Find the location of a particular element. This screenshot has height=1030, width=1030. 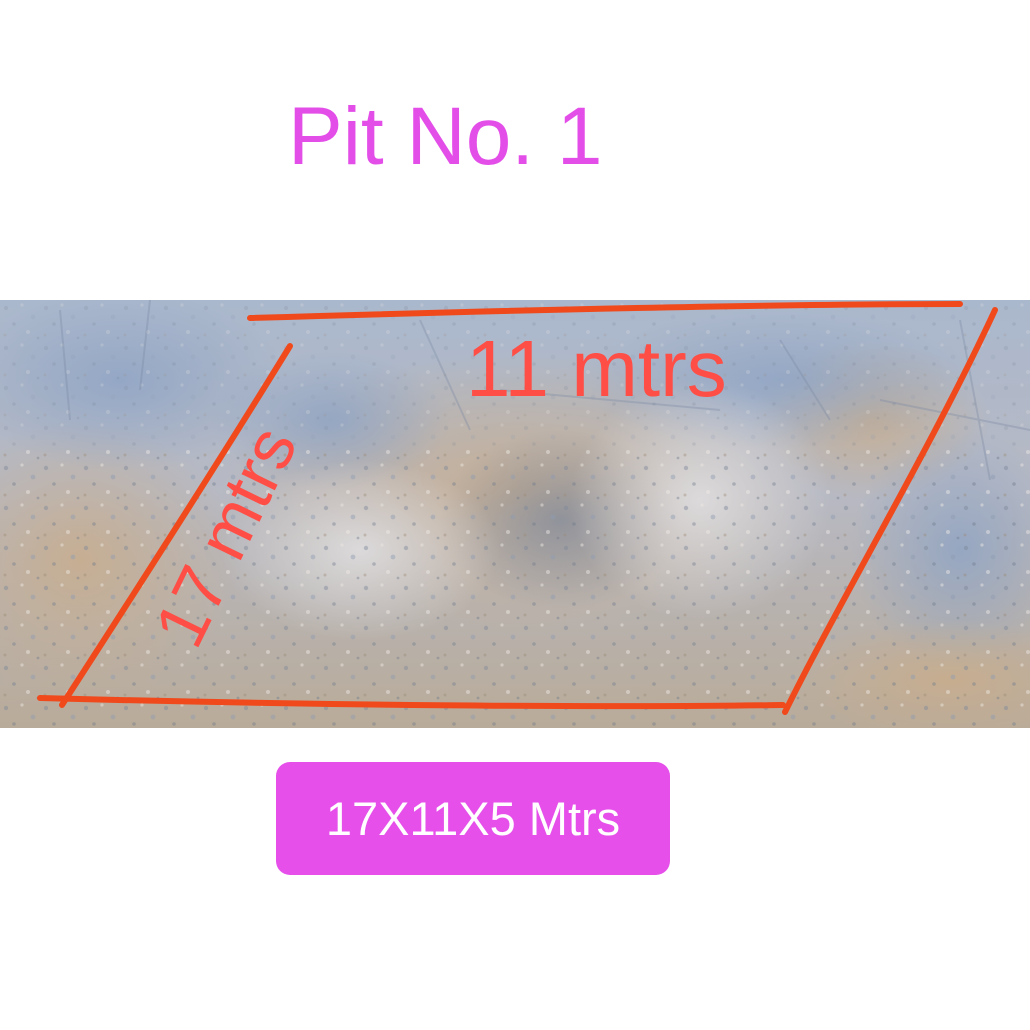

width-label: 11 mtrs is located at coordinates (596, 368).